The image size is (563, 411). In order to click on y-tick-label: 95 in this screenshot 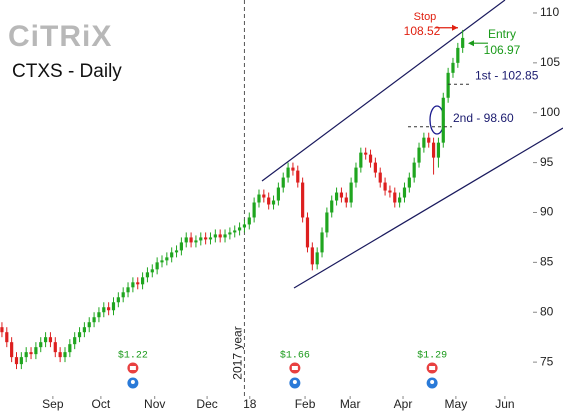, I will do `click(547, 162)`.